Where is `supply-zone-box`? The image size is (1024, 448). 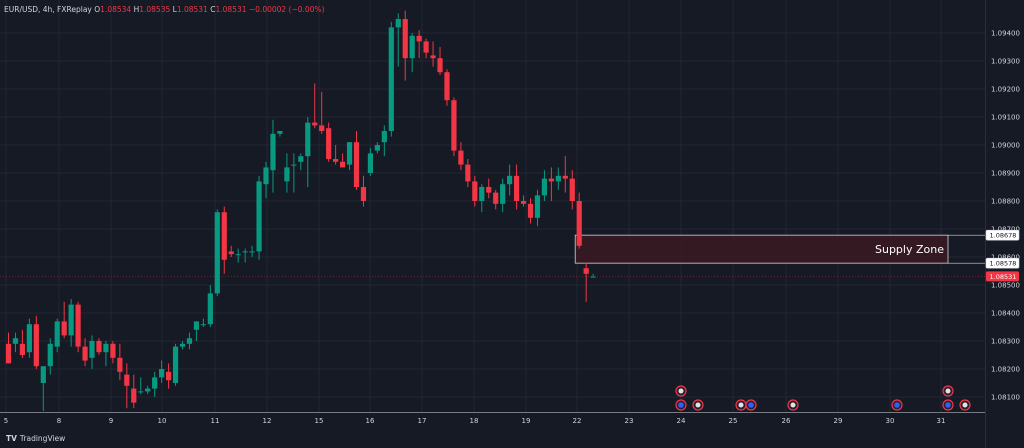 supply-zone-box is located at coordinates (761, 249).